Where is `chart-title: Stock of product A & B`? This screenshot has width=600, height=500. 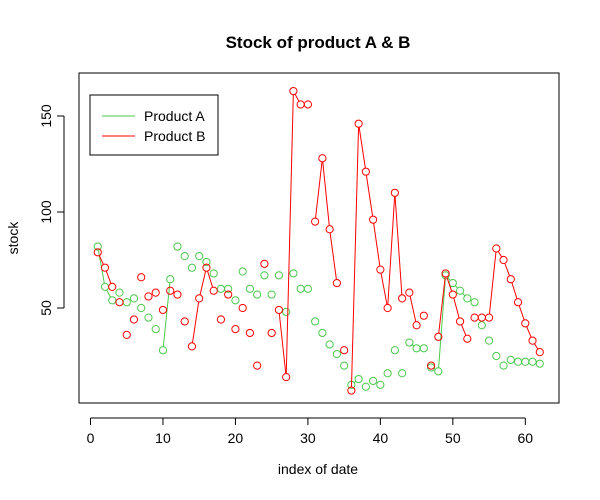
chart-title: Stock of product A & B is located at coordinates (318, 42).